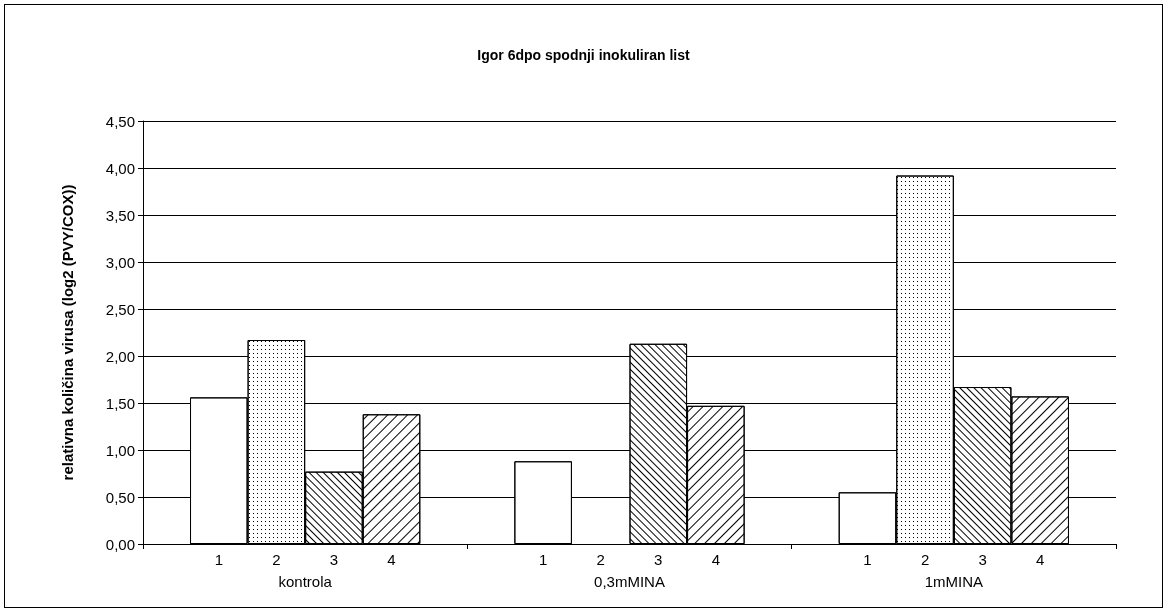  What do you see at coordinates (305, 581) in the screenshot?
I see `x-tick-label: kontrola` at bounding box center [305, 581].